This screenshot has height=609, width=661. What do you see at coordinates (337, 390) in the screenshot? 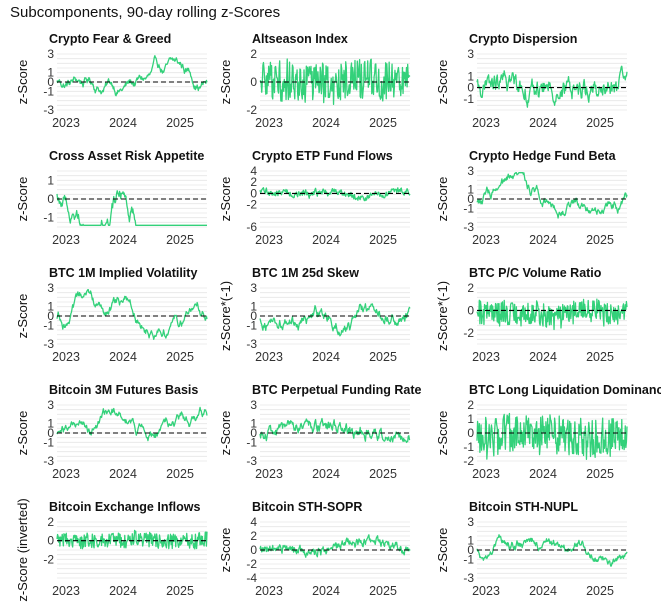
I see `chart-title: BTC Perpetual Funding Rate` at bounding box center [337, 390].